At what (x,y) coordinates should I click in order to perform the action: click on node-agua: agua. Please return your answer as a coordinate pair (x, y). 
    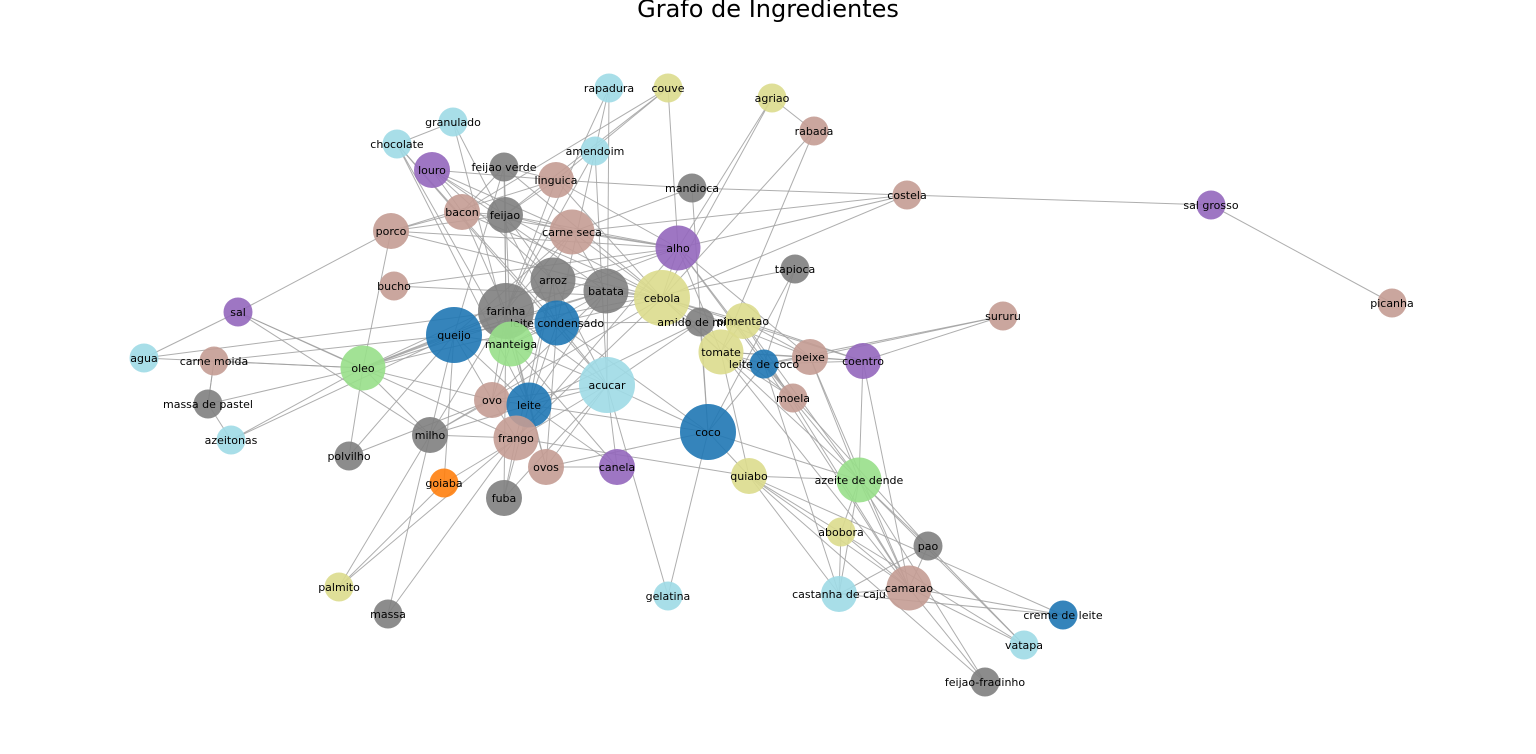
    Looking at the image, I should click on (144, 358).